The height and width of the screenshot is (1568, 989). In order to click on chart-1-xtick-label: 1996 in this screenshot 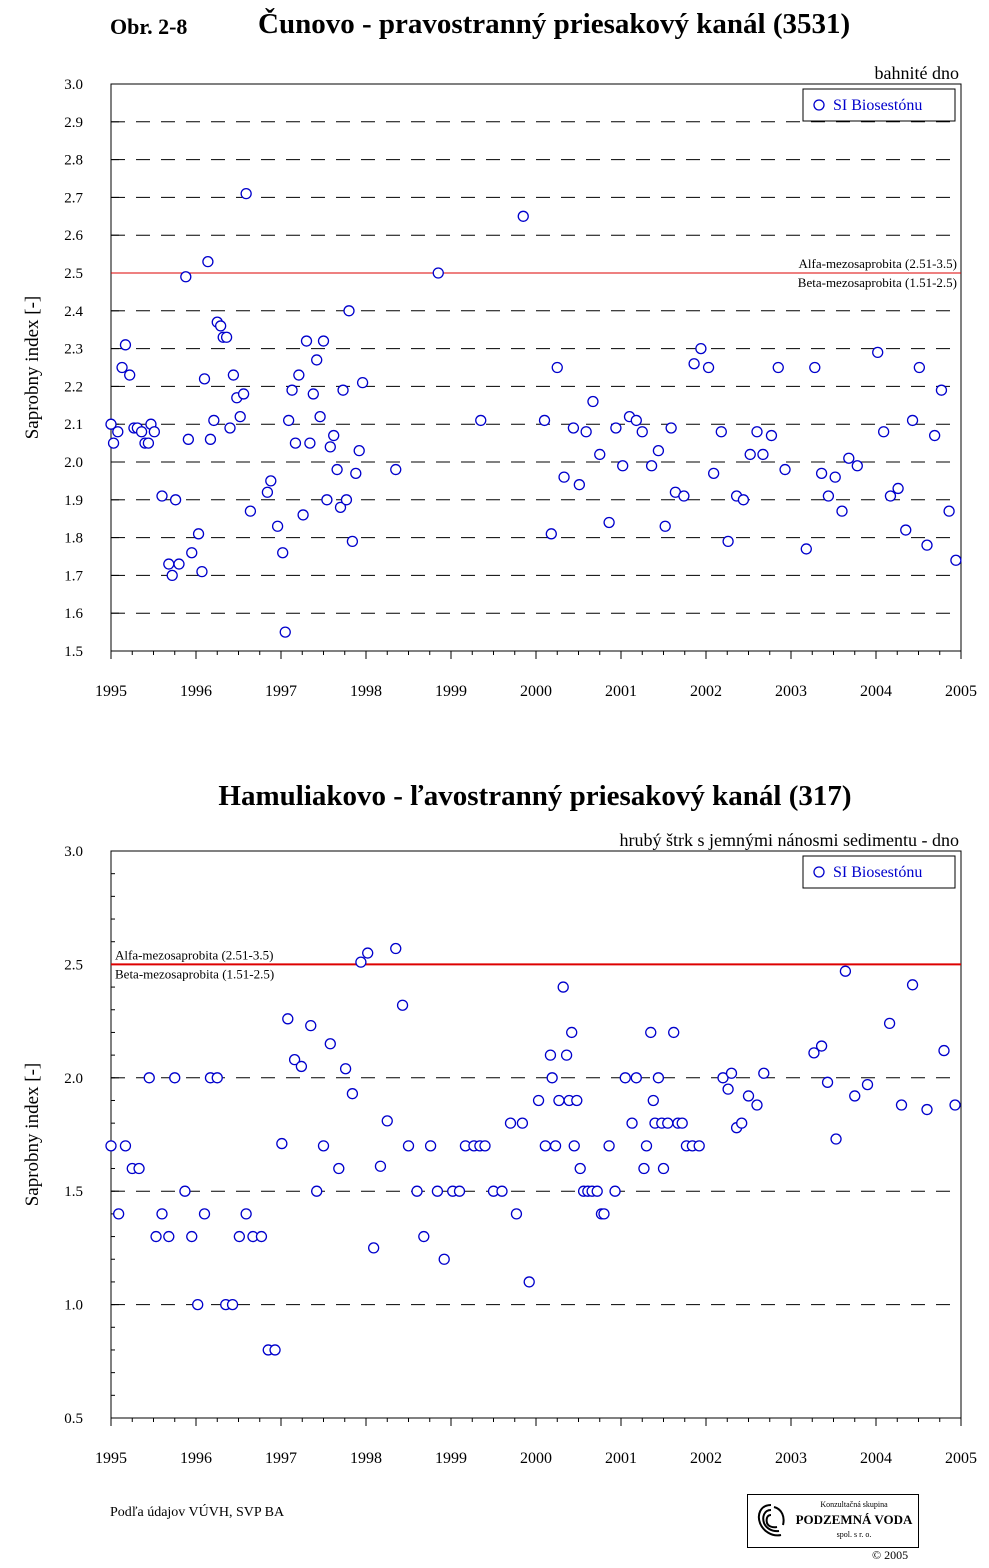, I will do `click(196, 691)`.